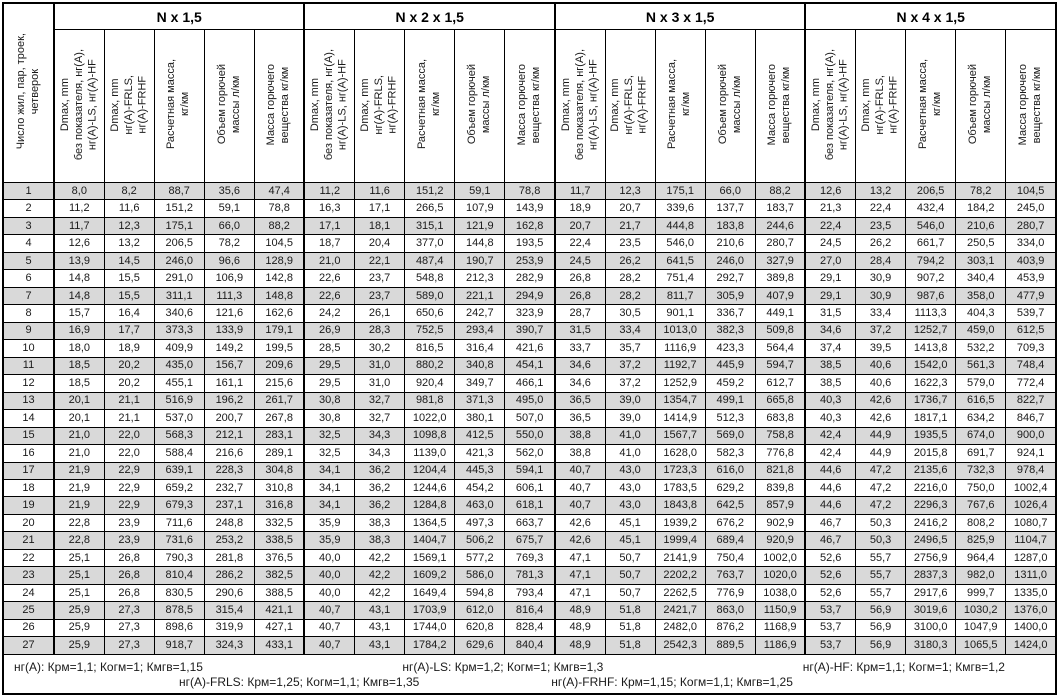  I want to click on data-cell: 45,1, so click(630, 540).